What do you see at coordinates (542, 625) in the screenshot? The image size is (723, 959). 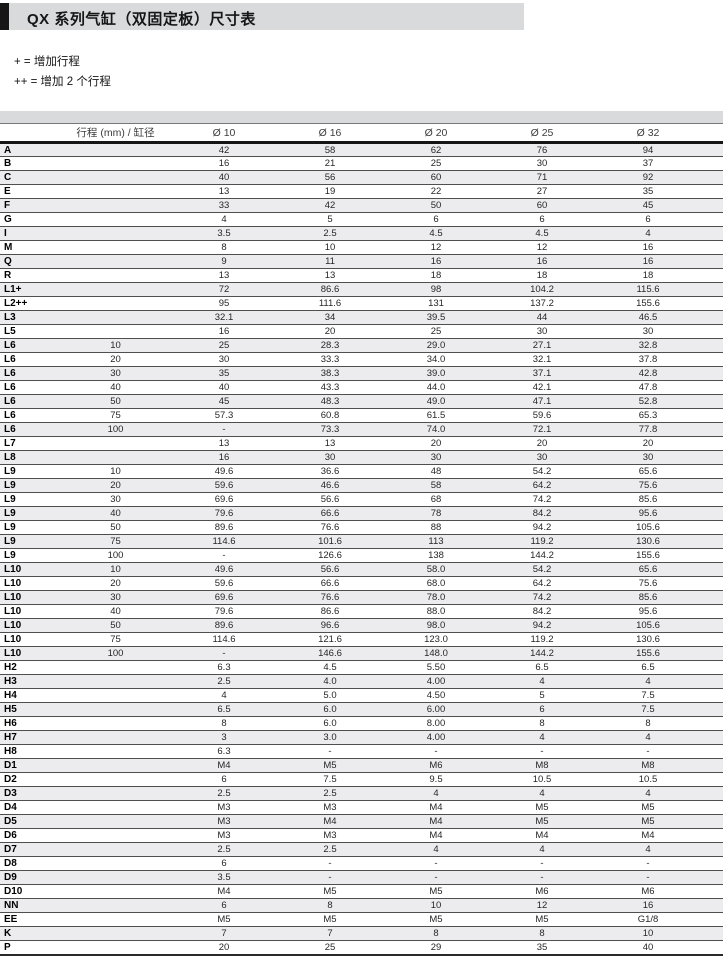 I see `dim-value: 94.2` at bounding box center [542, 625].